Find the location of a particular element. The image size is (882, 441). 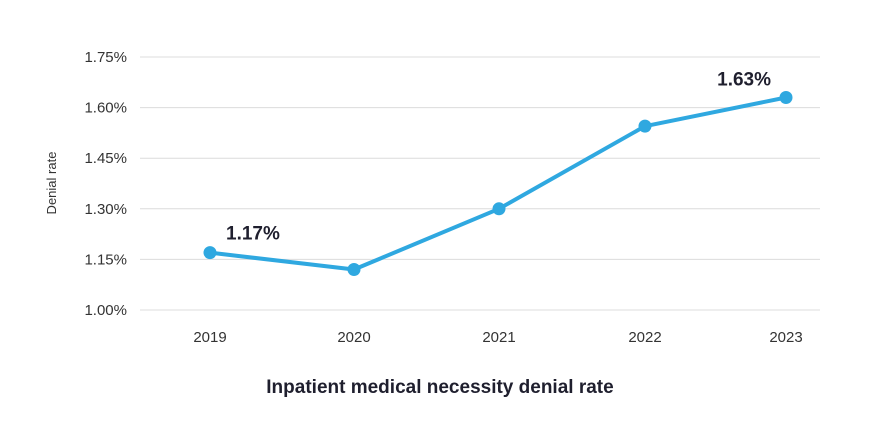

y-tick-label: 1.75% is located at coordinates (105, 57).